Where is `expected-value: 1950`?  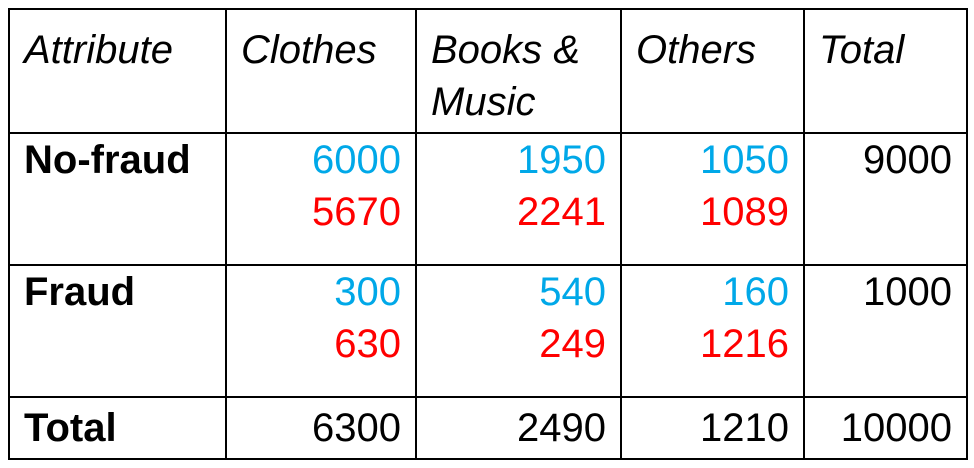 expected-value: 1950 is located at coordinates (561, 160).